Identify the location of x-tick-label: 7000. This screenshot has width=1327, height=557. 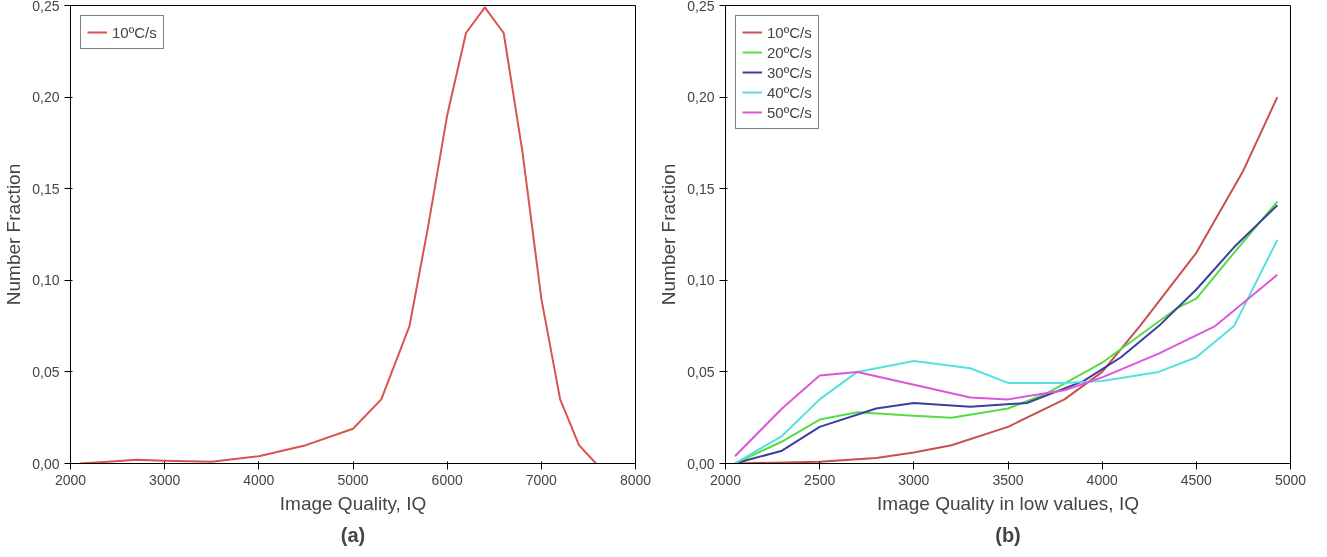
(541, 479).